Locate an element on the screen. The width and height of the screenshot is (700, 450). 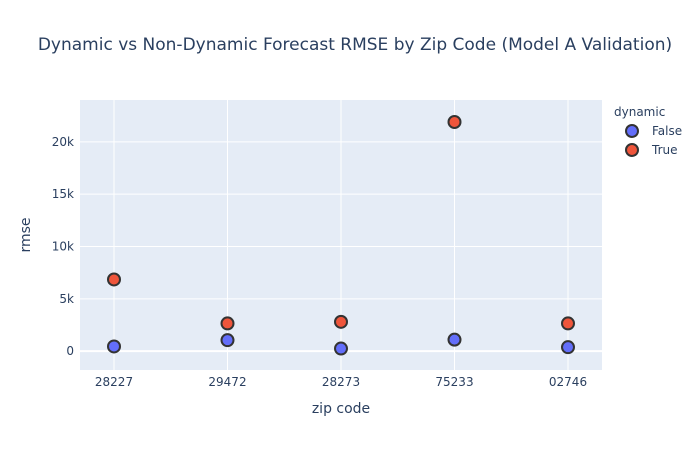
x-tick-label: 28273 is located at coordinates (341, 382).